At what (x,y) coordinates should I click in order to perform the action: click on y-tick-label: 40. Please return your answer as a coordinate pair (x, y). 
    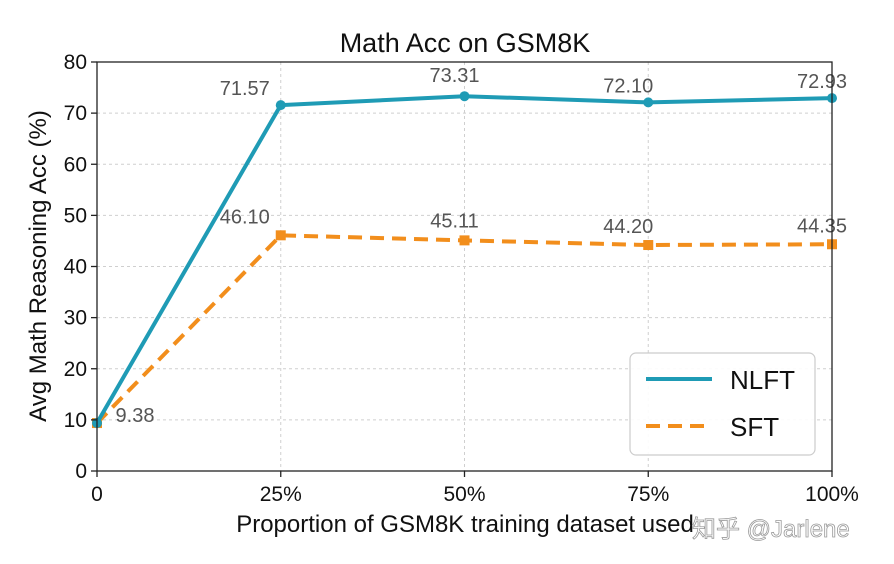
    Looking at the image, I should click on (75, 267).